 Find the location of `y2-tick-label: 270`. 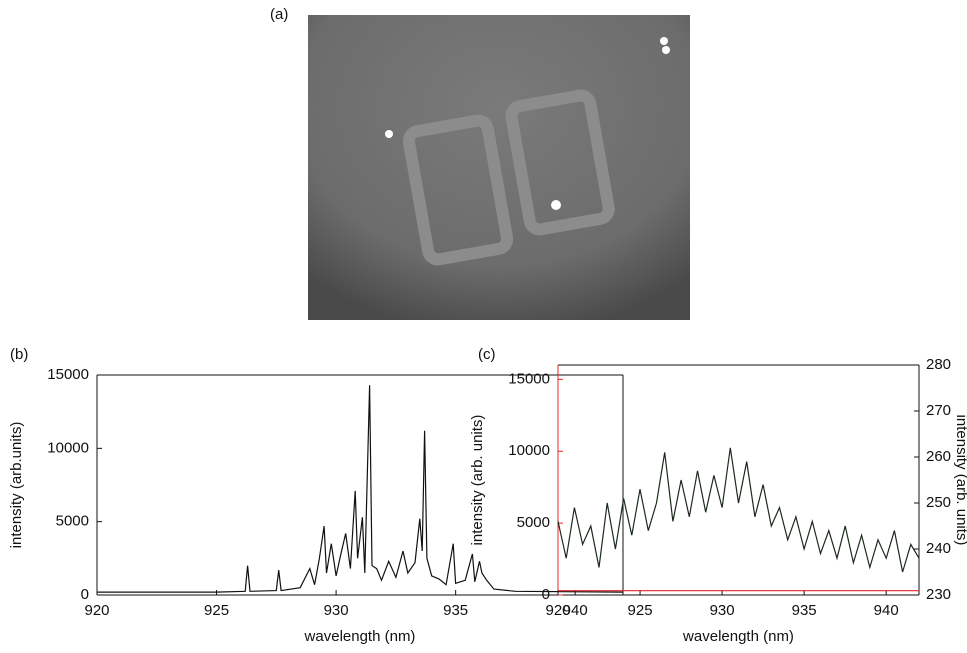

y2-tick-label: 270 is located at coordinates (938, 410).